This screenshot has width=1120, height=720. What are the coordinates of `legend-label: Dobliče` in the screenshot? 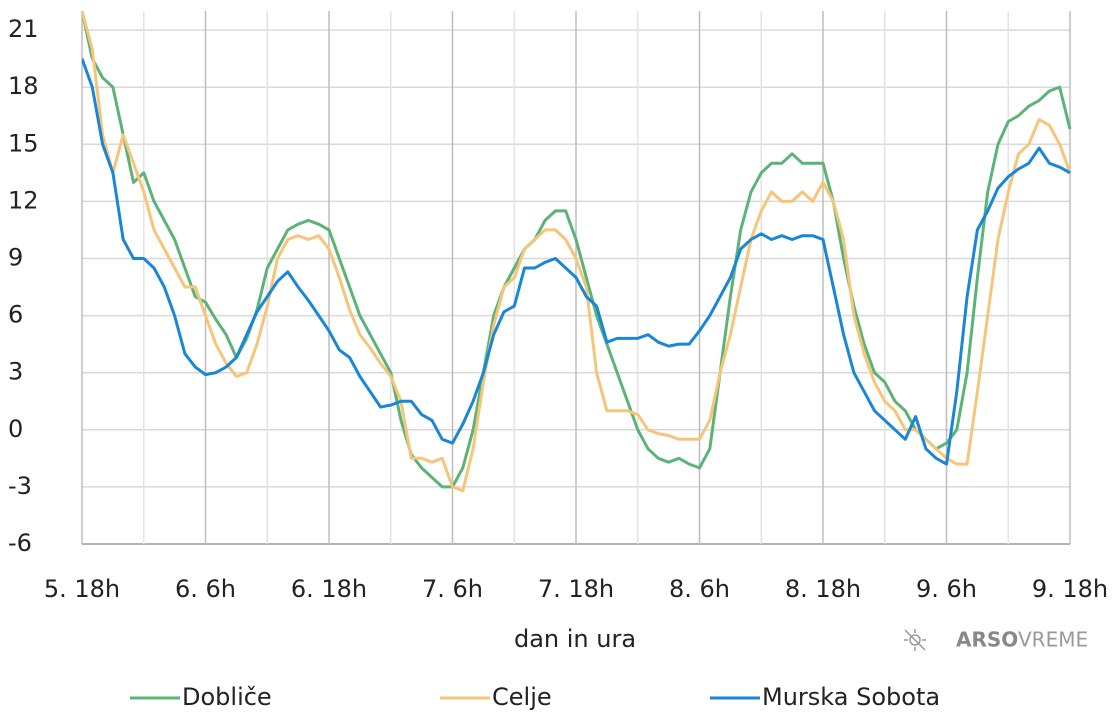 It's located at (227, 697).